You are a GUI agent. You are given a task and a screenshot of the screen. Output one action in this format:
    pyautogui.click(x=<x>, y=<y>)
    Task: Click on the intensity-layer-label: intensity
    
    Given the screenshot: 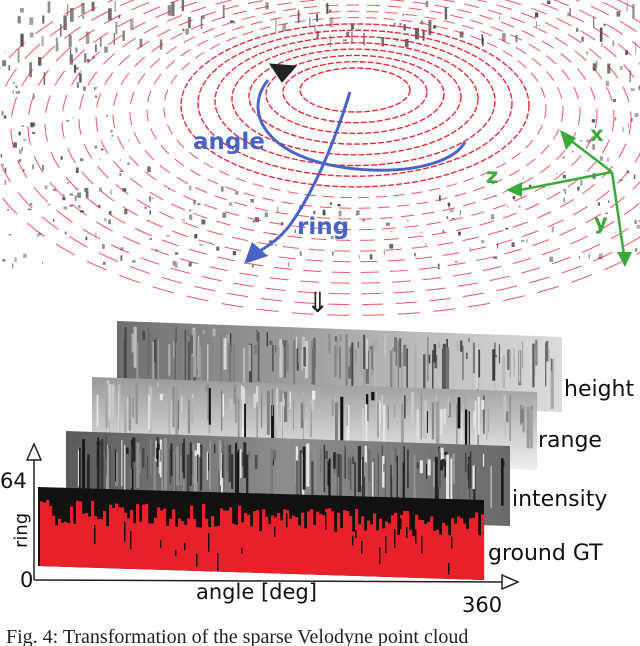 What is the action you would take?
    pyautogui.click(x=559, y=499)
    